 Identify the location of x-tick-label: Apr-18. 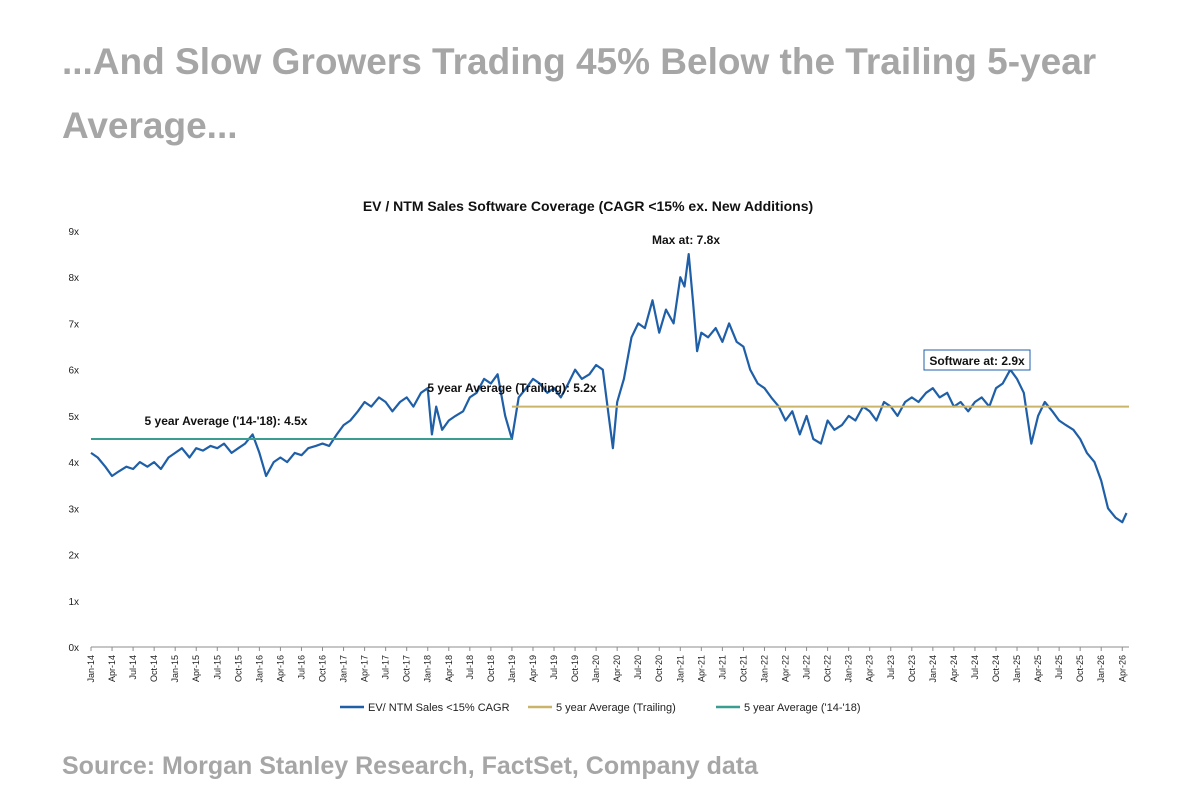
(449, 668).